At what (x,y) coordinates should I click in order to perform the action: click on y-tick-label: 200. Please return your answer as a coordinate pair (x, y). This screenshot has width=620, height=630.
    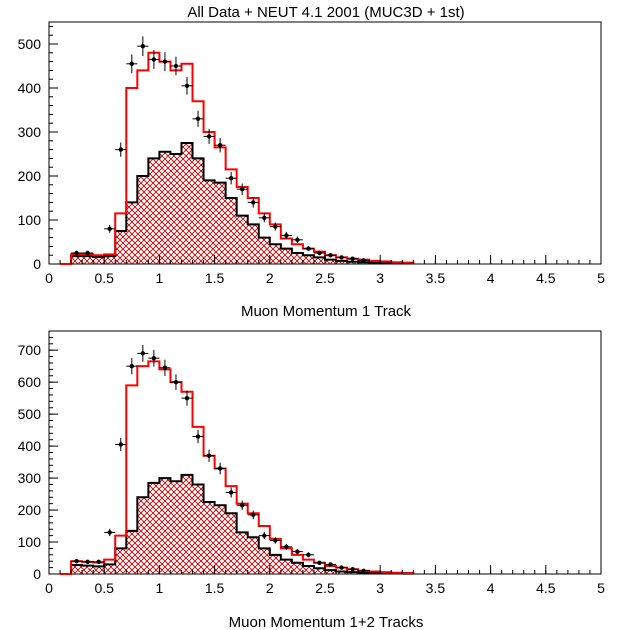
    Looking at the image, I should click on (30, 510).